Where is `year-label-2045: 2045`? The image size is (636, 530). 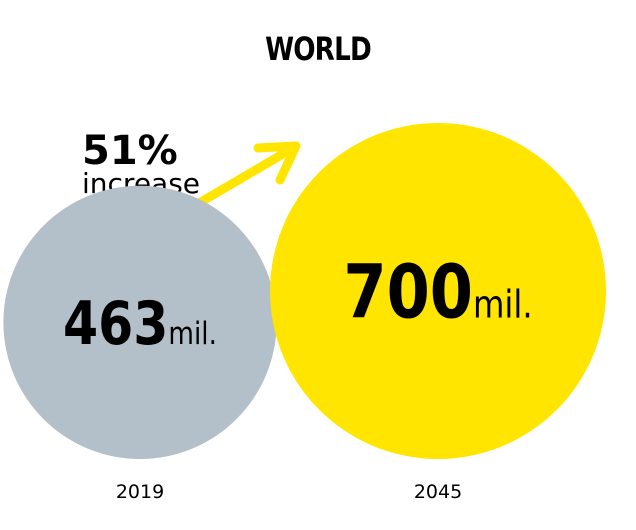 year-label-2045: 2045 is located at coordinates (438, 492).